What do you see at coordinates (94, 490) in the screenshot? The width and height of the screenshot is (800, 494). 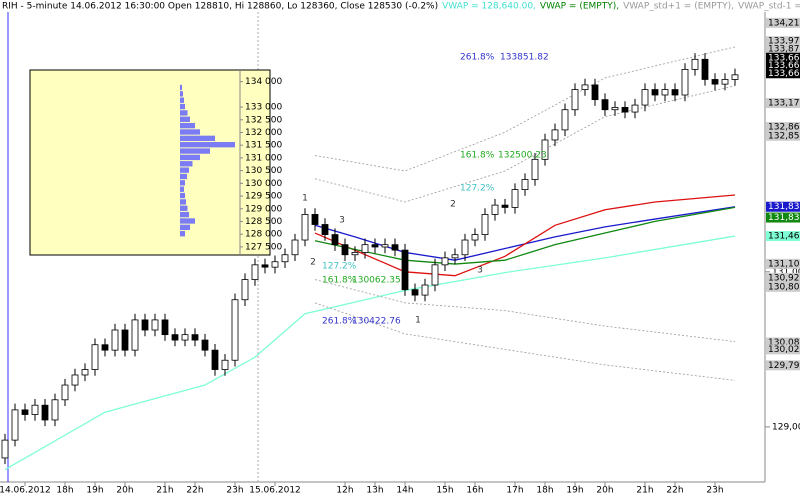 I see `x-tick-label: 19h` at bounding box center [94, 490].